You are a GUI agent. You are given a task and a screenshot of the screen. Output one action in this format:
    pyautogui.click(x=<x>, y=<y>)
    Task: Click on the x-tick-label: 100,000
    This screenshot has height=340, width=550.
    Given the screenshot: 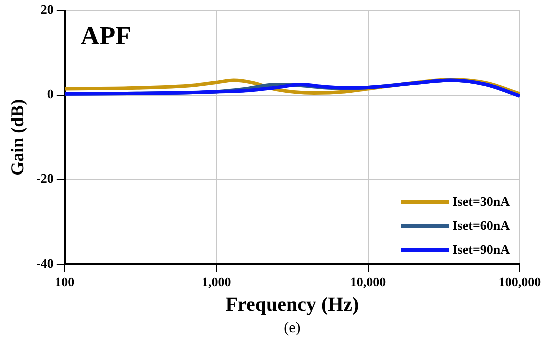 What is the action you would take?
    pyautogui.click(x=520, y=282)
    